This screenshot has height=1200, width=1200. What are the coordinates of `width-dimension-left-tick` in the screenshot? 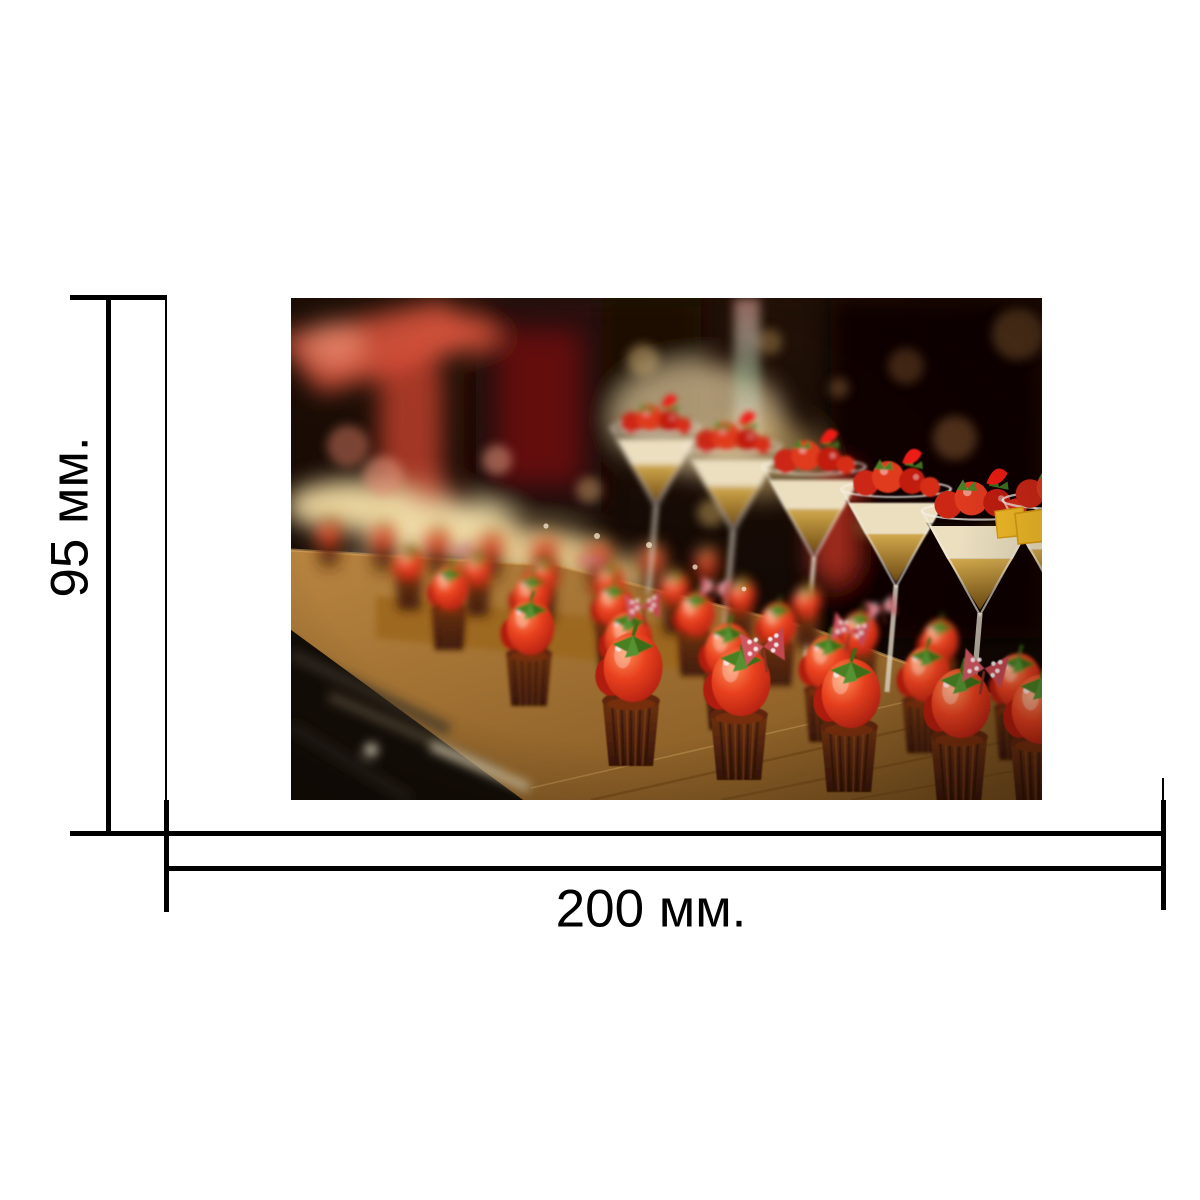 It's located at (166, 856).